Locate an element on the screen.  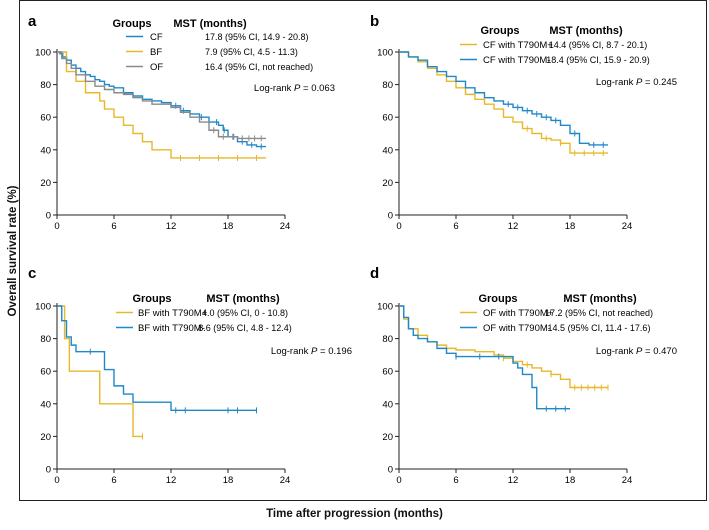
legend-mst-value: 18.4 (95% CI, 15.9 - 20.9) is located at coordinates (598, 60).